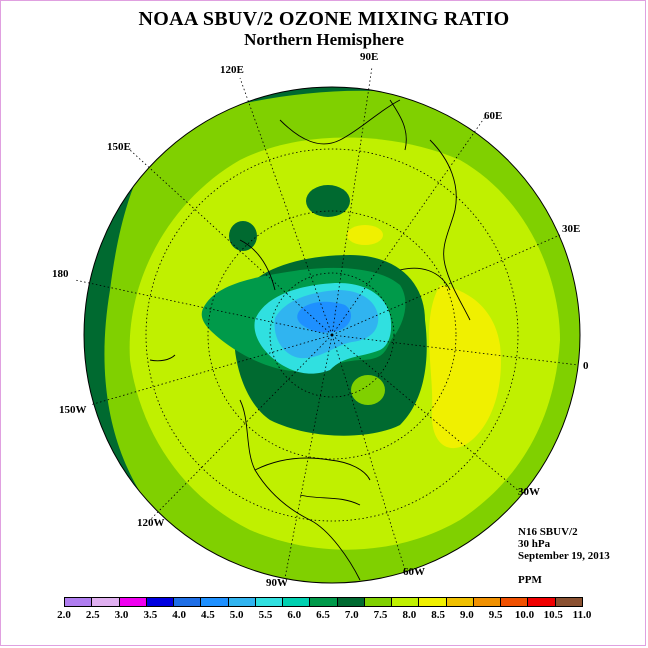 The height and width of the screenshot is (648, 648). Describe the element at coordinates (467, 615) in the screenshot. I see `colorbar-label: 9.0` at that location.